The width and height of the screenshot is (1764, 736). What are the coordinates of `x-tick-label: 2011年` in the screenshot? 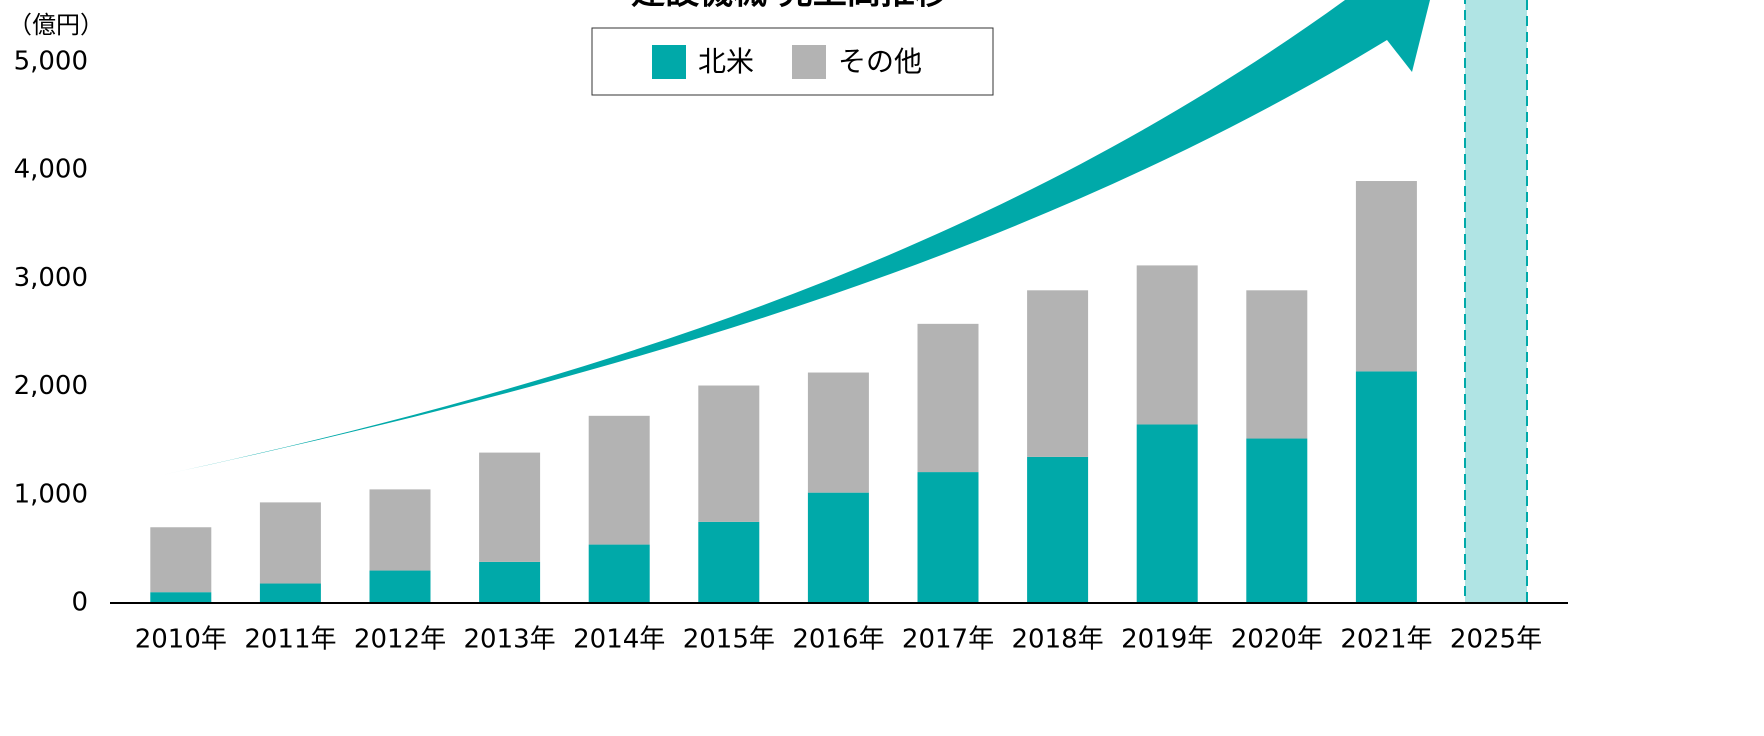 It's located at (290, 640).